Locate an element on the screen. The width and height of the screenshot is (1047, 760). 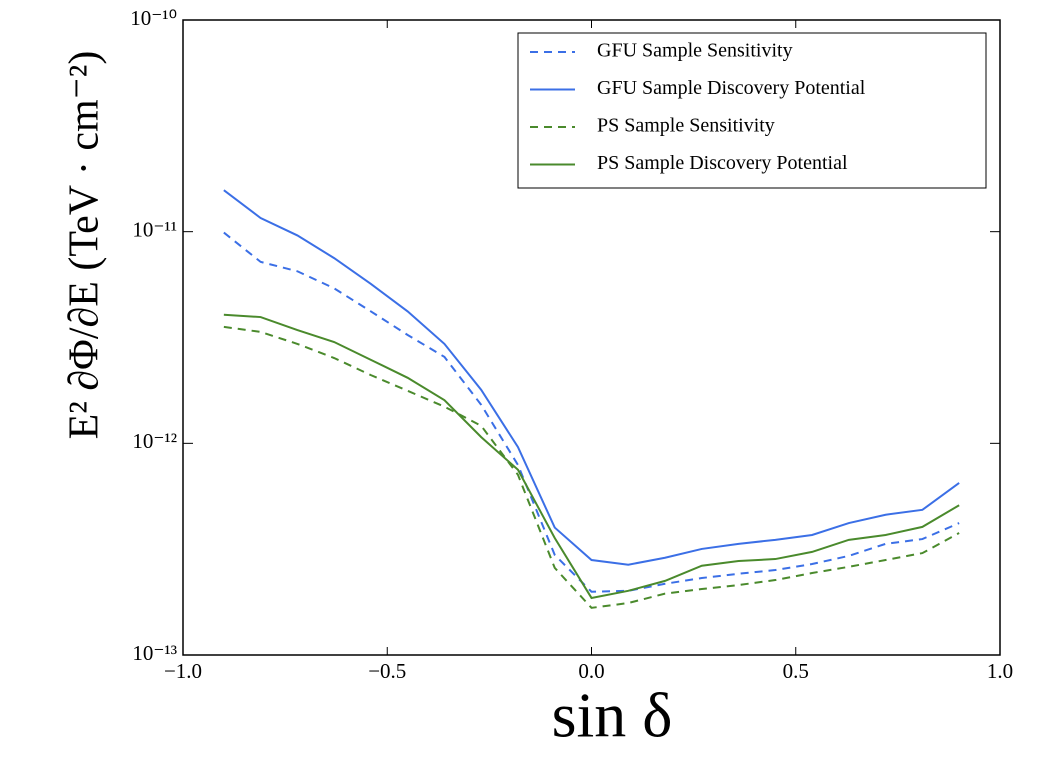
y-tick-label: 10⁻¹⁰ is located at coordinates (153, 18).